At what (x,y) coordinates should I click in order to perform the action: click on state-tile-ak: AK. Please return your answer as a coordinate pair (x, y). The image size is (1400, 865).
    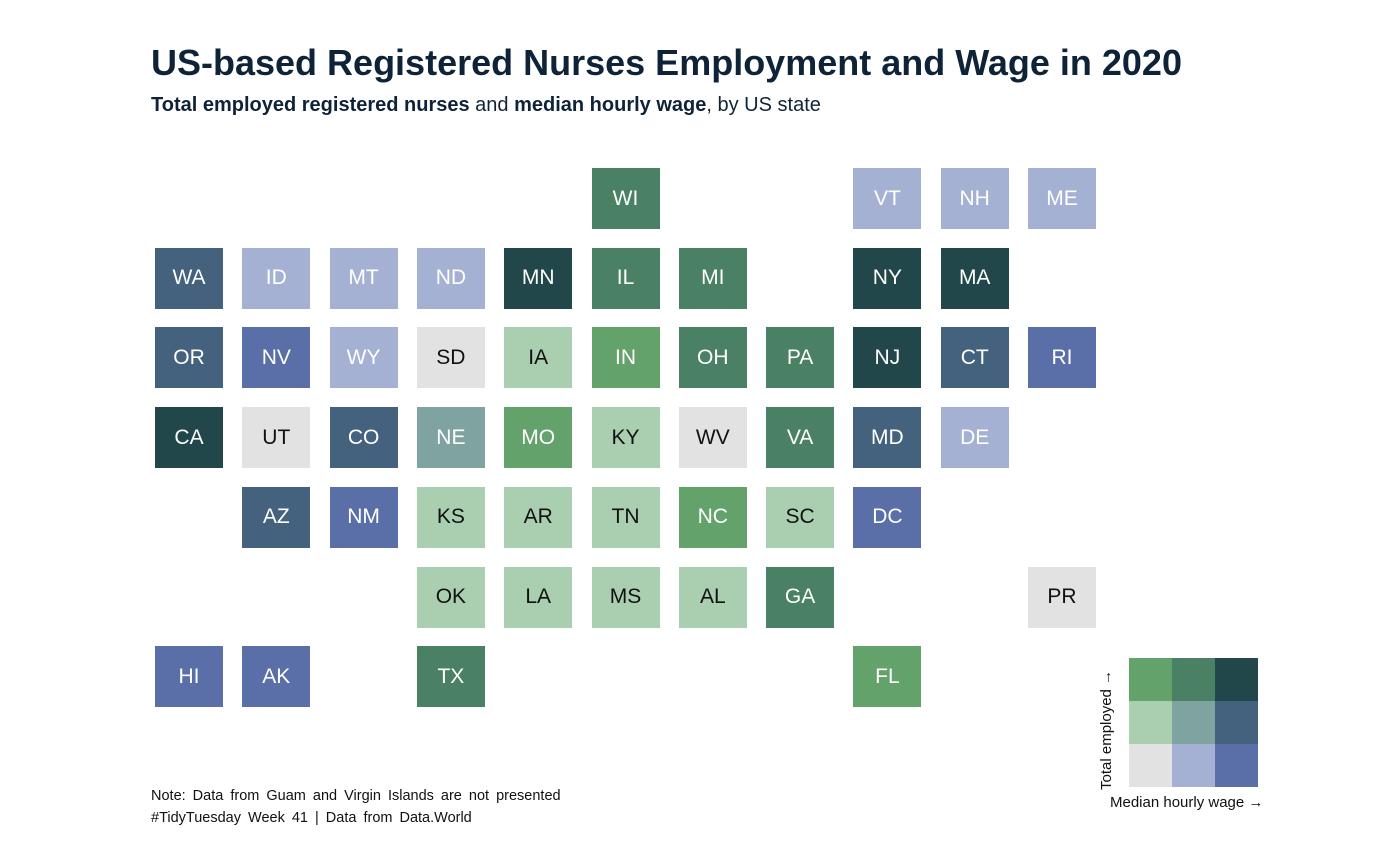
    Looking at the image, I should click on (276, 677).